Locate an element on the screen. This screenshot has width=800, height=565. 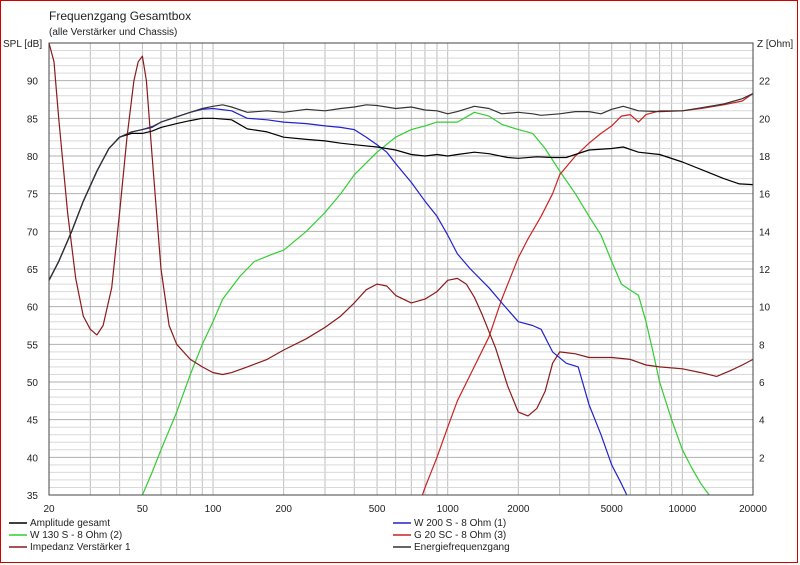
y-tick-label-left: 35 is located at coordinates (33, 496).